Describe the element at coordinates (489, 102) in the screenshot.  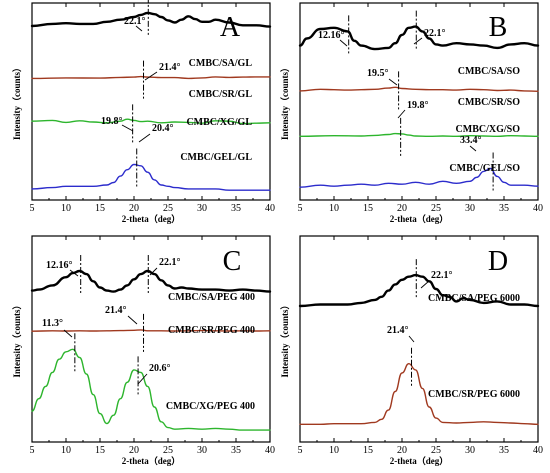
I see `series-label: CMBC/SR/SO` at that location.